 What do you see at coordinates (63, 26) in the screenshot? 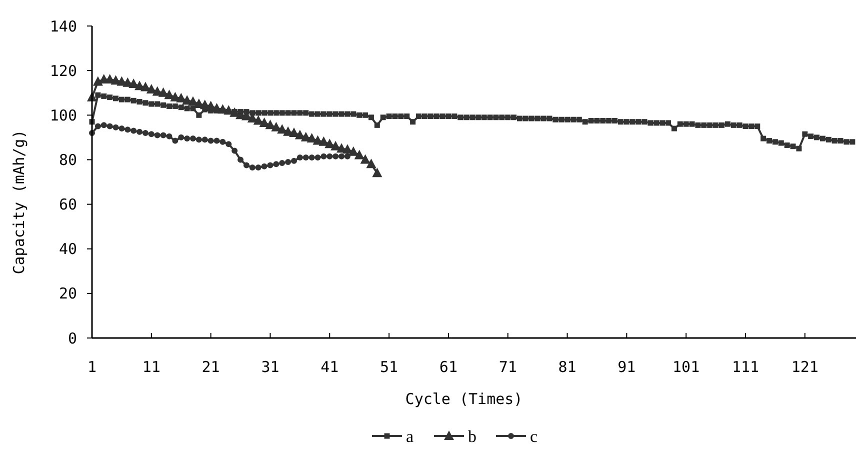
I see `y-tick-label: 140` at bounding box center [63, 26].